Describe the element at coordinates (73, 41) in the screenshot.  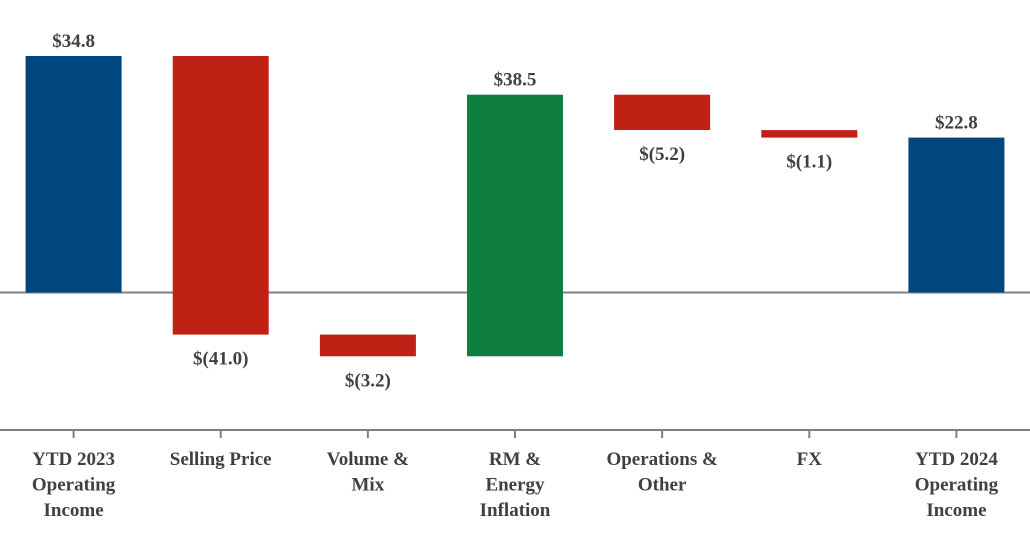
I see `value-label-1: $34.8` at that location.